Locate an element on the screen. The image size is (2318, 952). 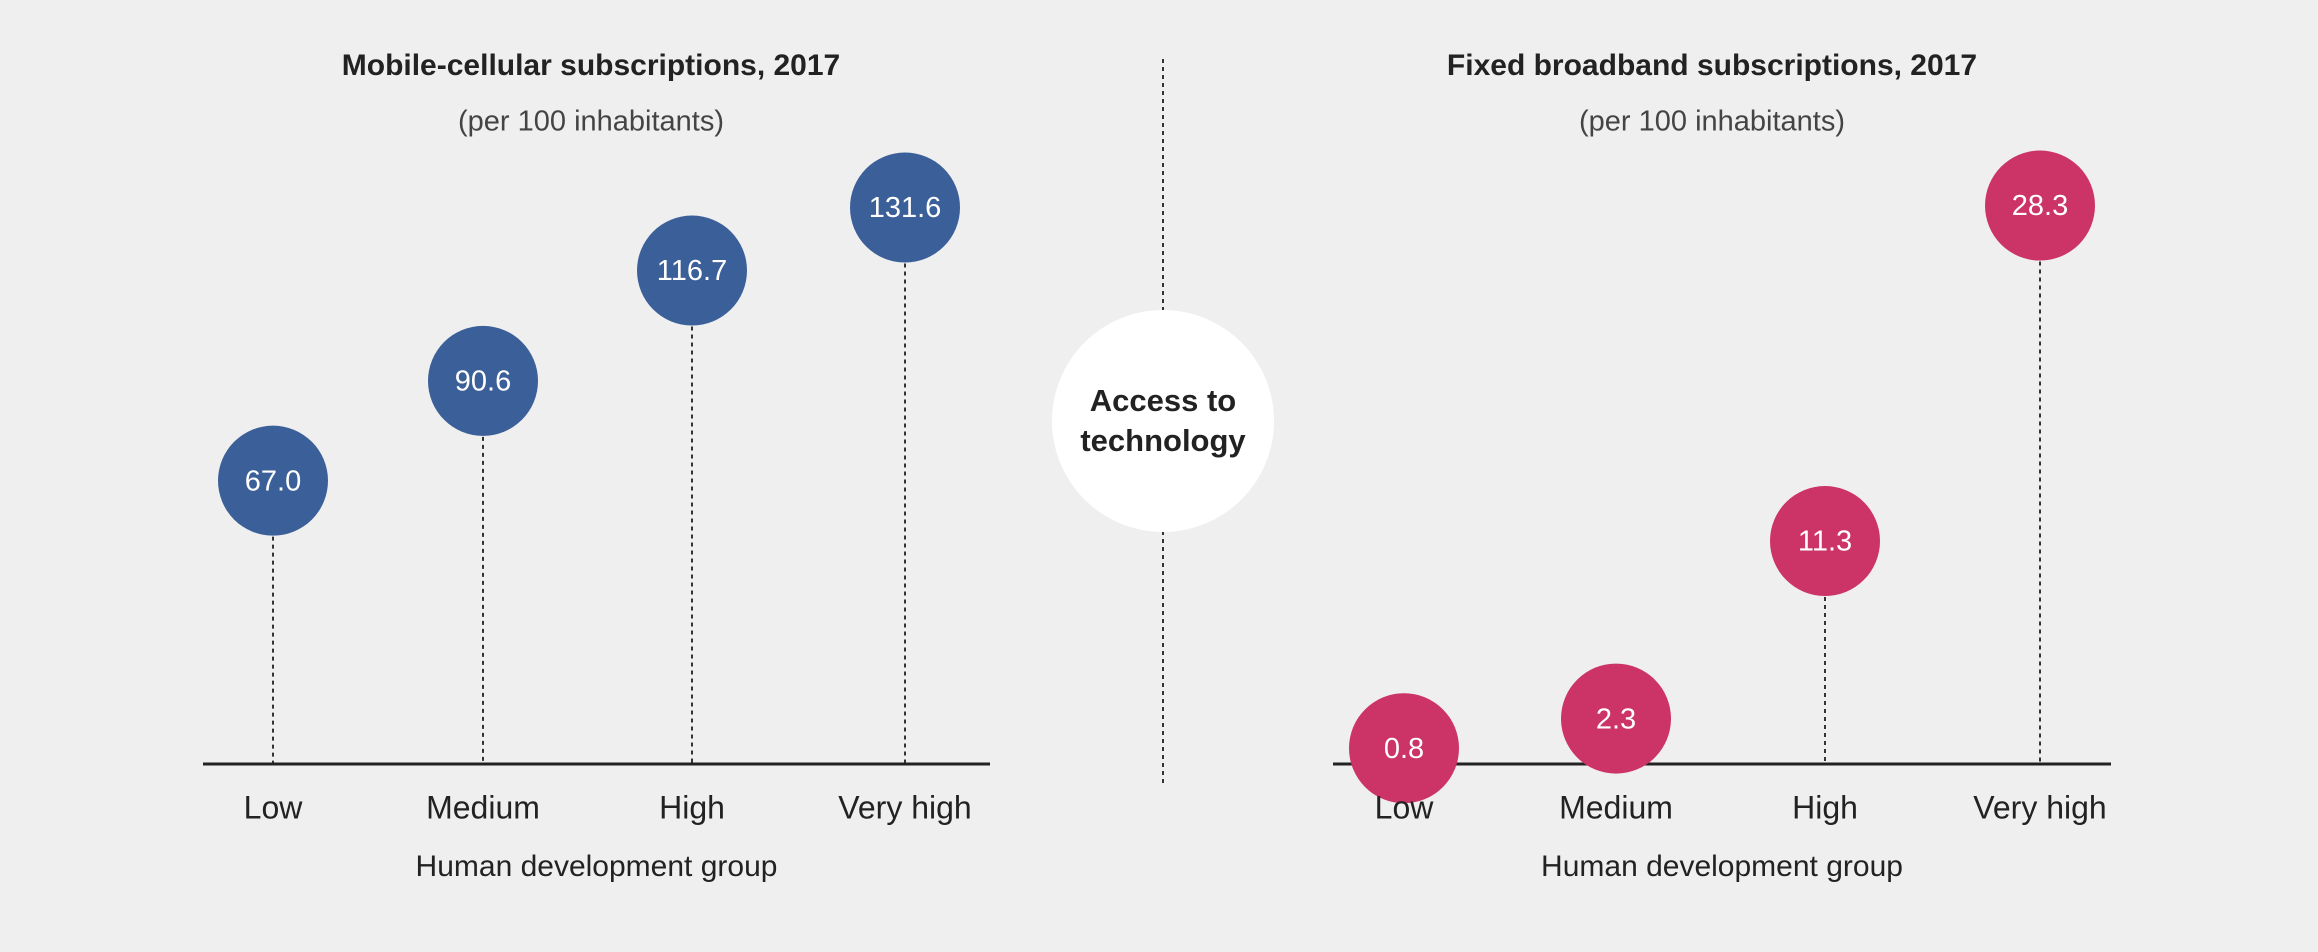
value-label: 0.8 is located at coordinates (1404, 749).